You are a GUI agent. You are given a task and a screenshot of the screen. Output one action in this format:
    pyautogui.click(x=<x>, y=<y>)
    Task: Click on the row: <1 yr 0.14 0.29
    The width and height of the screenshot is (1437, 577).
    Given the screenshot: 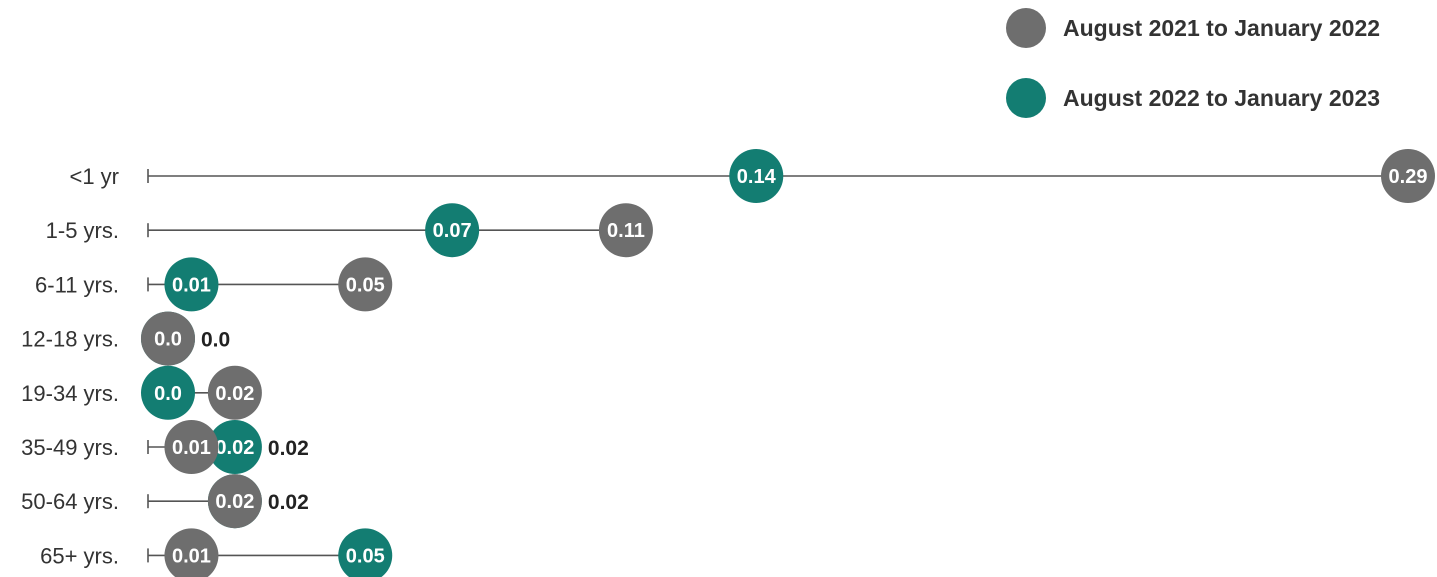 What is the action you would take?
    pyautogui.click(x=752, y=176)
    